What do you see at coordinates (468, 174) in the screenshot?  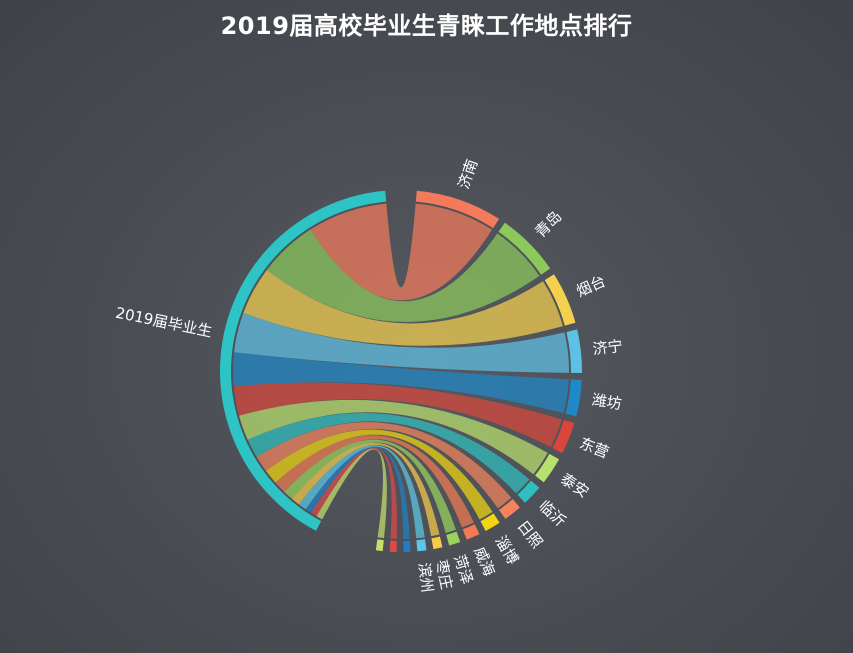 I see `label-target-0: 济南` at bounding box center [468, 174].